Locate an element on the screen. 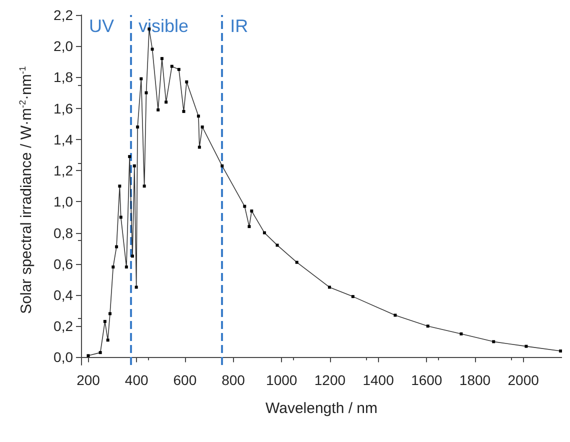 The image size is (570, 442). x-tick-label: 1400 is located at coordinates (378, 380).